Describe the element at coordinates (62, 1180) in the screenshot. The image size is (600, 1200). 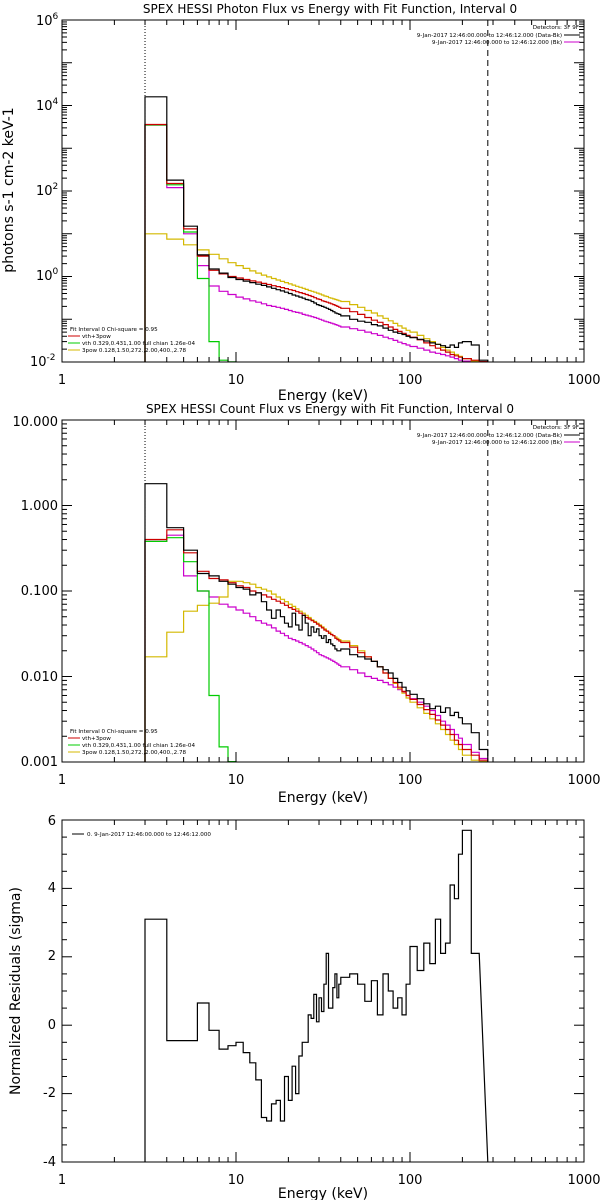
I see `residuals-x-tick-label: 1` at that location.